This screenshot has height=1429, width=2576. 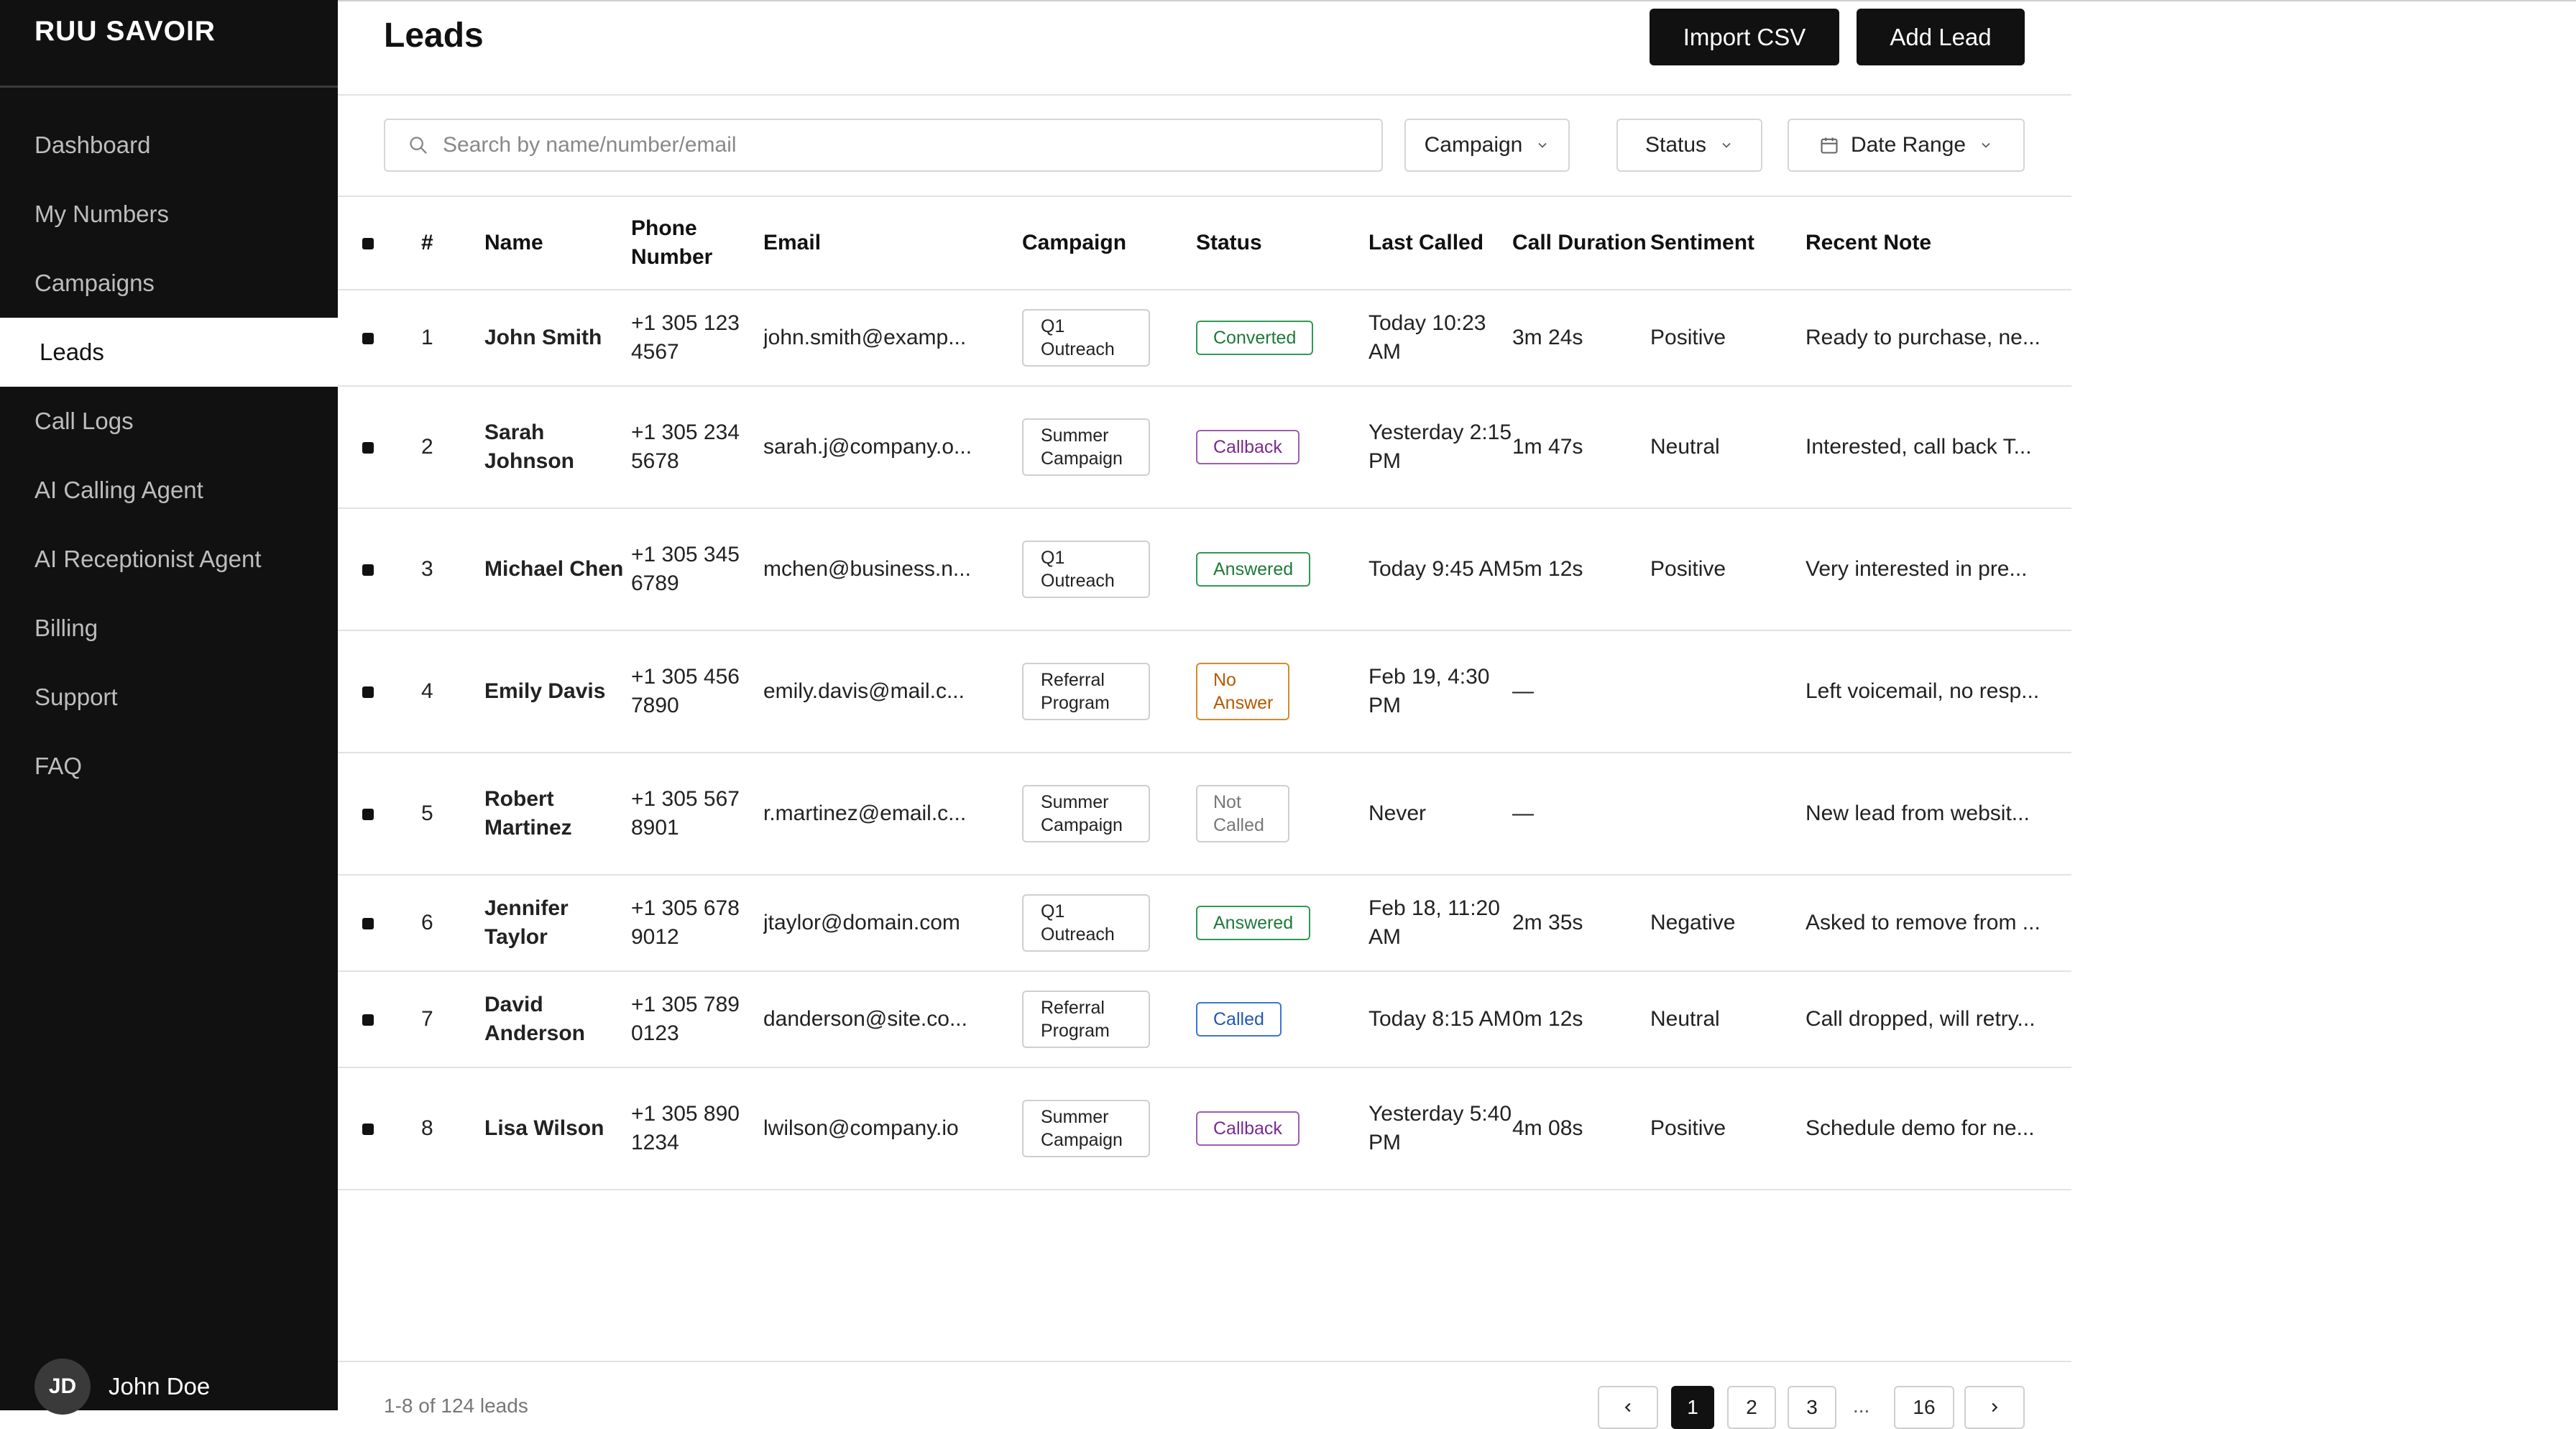 I want to click on lead-name: Robert Martinez, so click(x=557, y=814).